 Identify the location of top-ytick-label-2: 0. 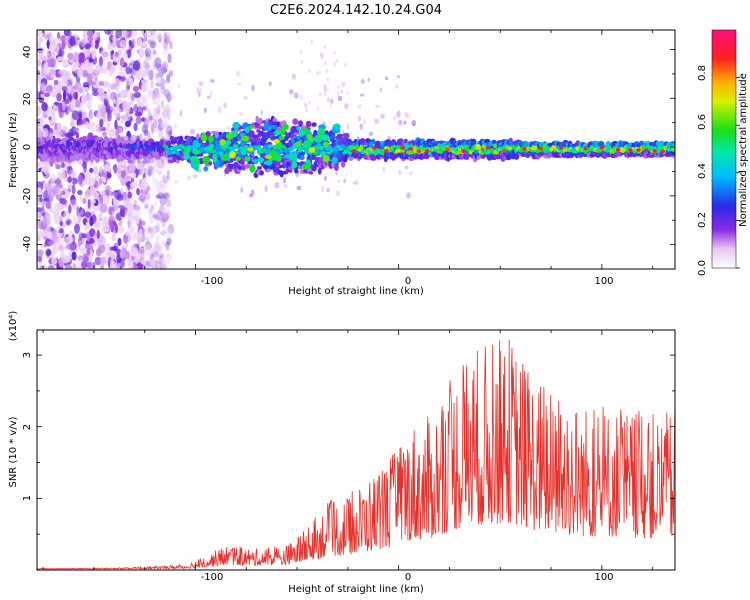
(27, 147).